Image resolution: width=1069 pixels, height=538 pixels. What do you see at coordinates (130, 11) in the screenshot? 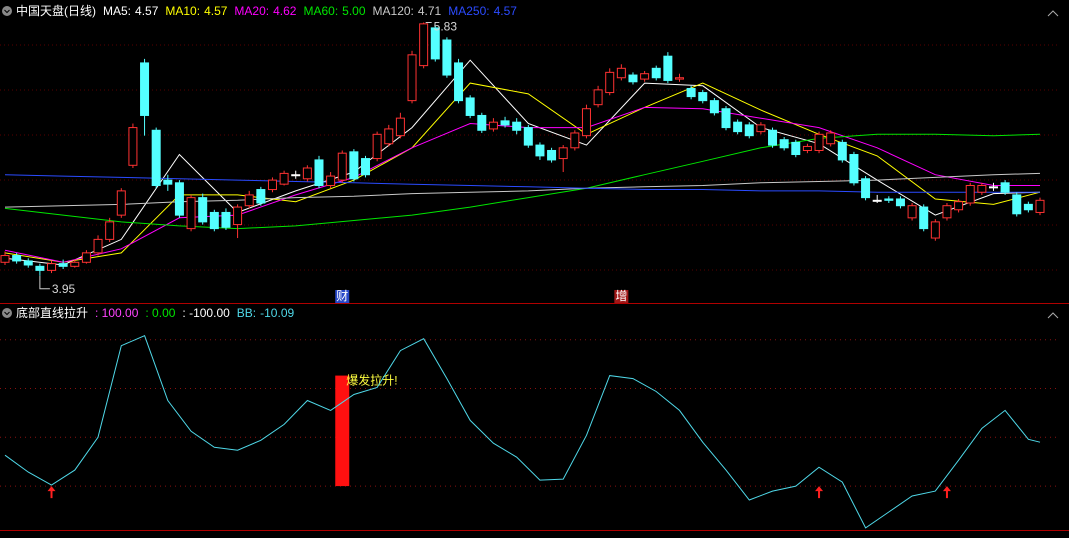
I see `legend-entry: MA5: 4.57` at bounding box center [130, 11].